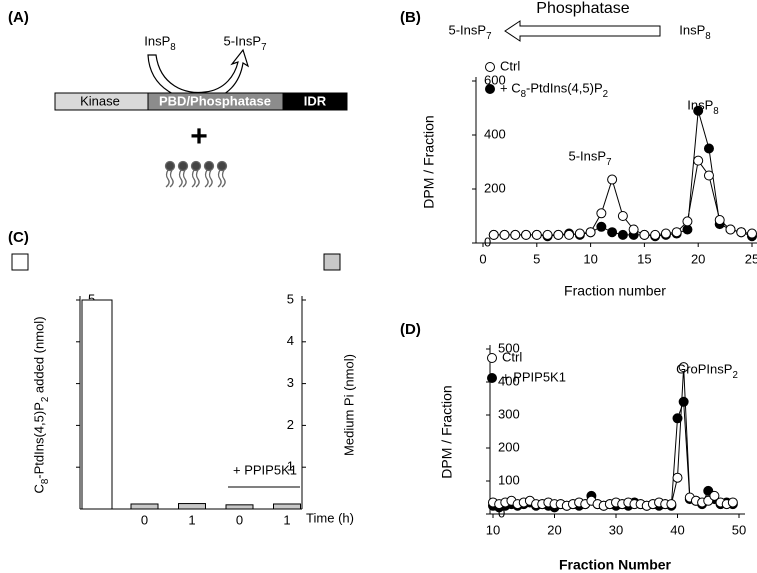  Describe the element at coordinates (615, 565) in the screenshot. I see `x-axis-title: Fraction Number` at that location.